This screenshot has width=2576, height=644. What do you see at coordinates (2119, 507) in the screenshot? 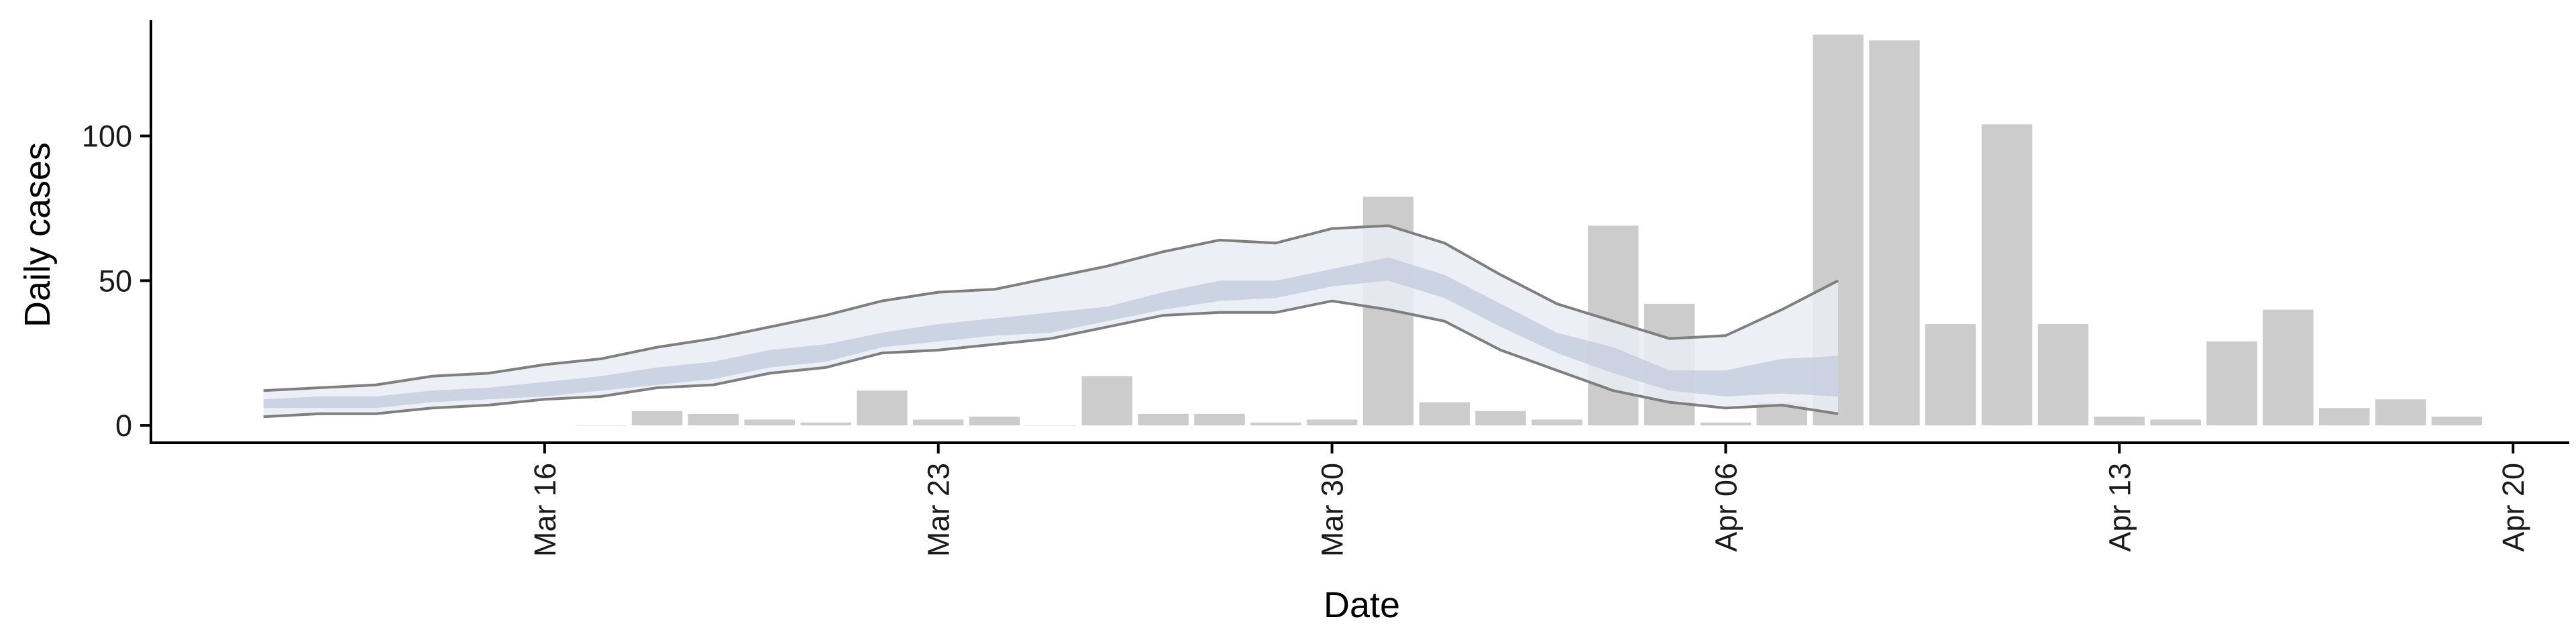
I see `x-tick-label-2020-04-13: Apr 13` at bounding box center [2119, 507].